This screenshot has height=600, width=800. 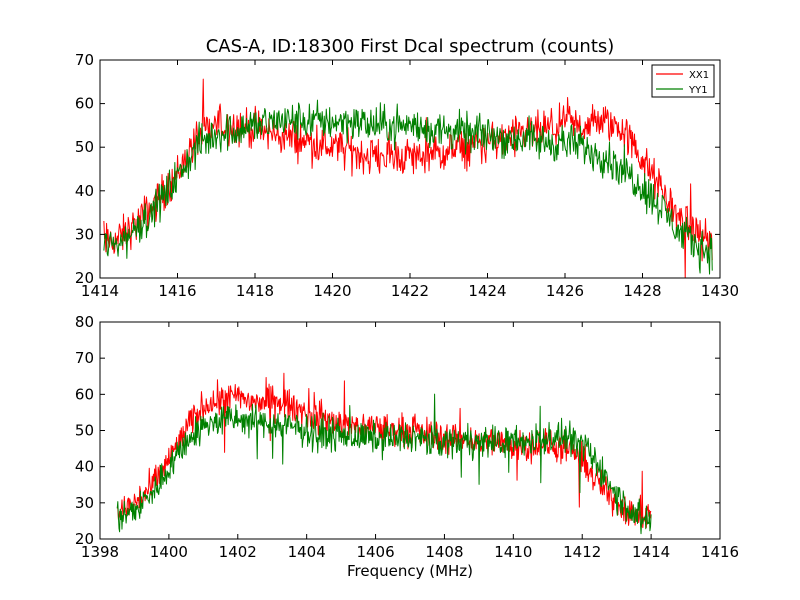 What do you see at coordinates (84, 431) in the screenshot?
I see `bottom-y-tick-label: 50` at bounding box center [84, 431].